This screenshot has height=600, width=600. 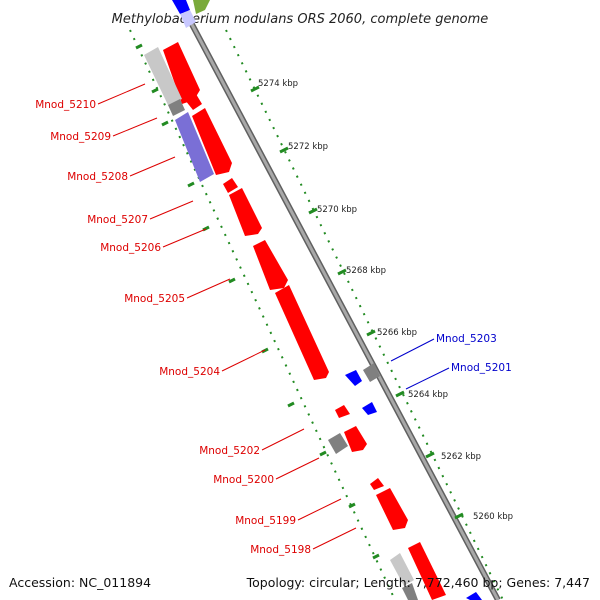 I want to click on gene-bottom-red, so click(x=427, y=571).